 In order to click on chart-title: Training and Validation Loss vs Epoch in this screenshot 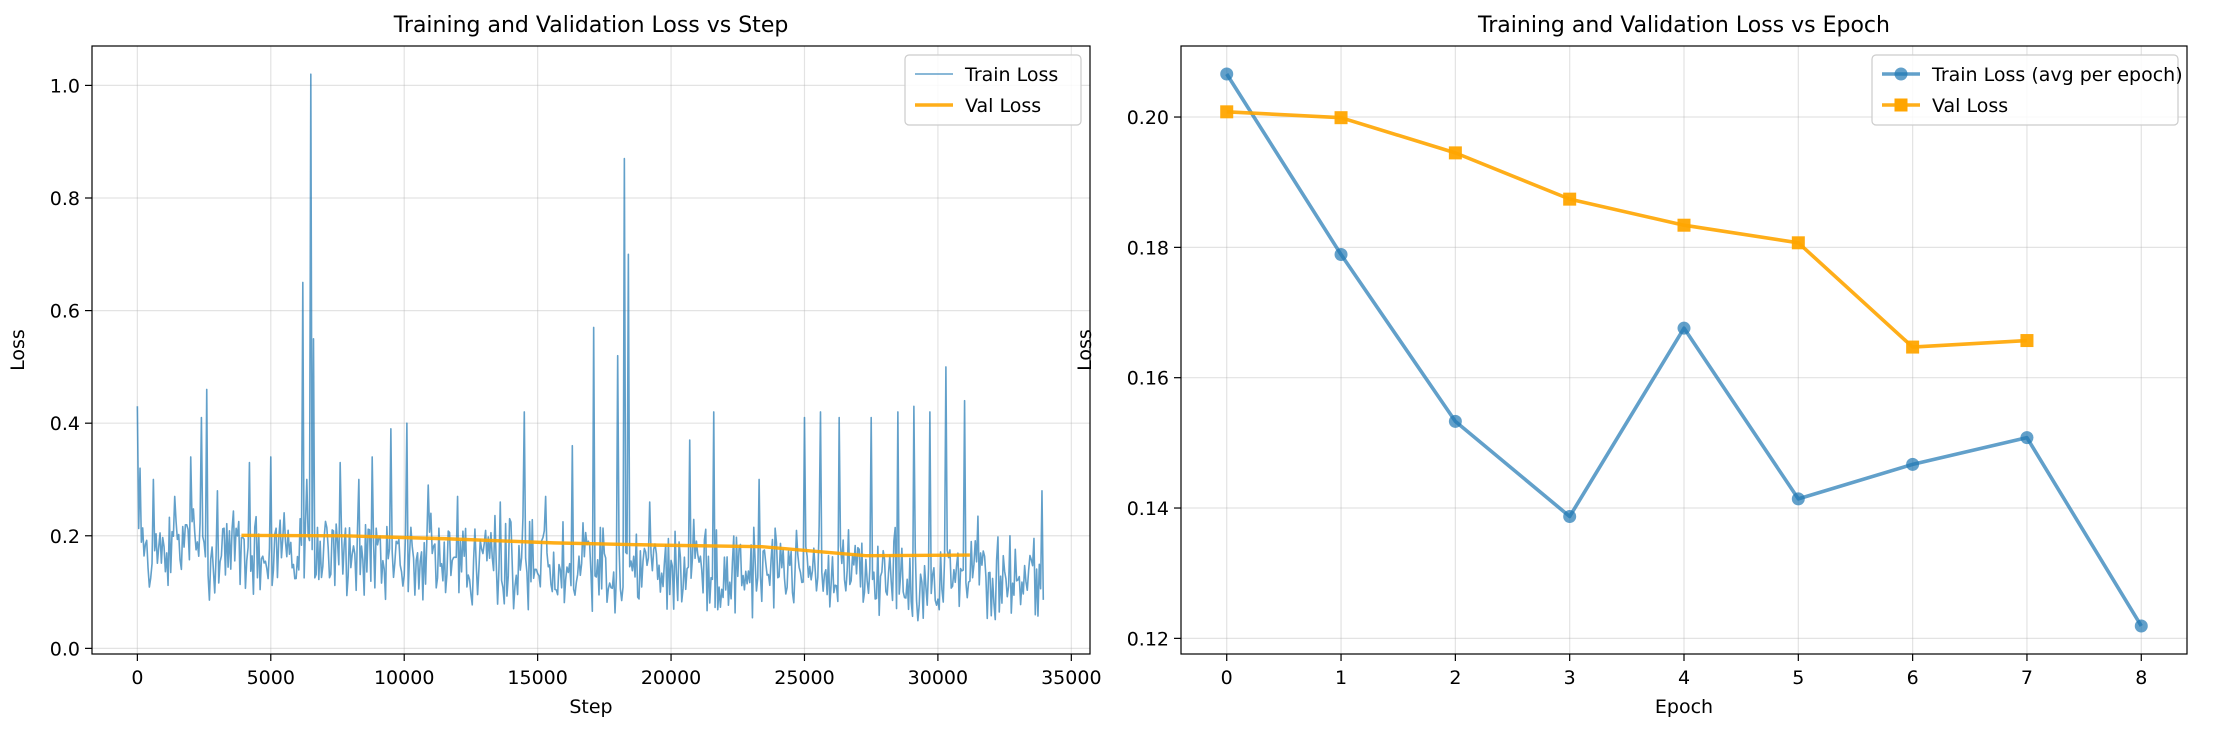, I will do `click(1683, 25)`.